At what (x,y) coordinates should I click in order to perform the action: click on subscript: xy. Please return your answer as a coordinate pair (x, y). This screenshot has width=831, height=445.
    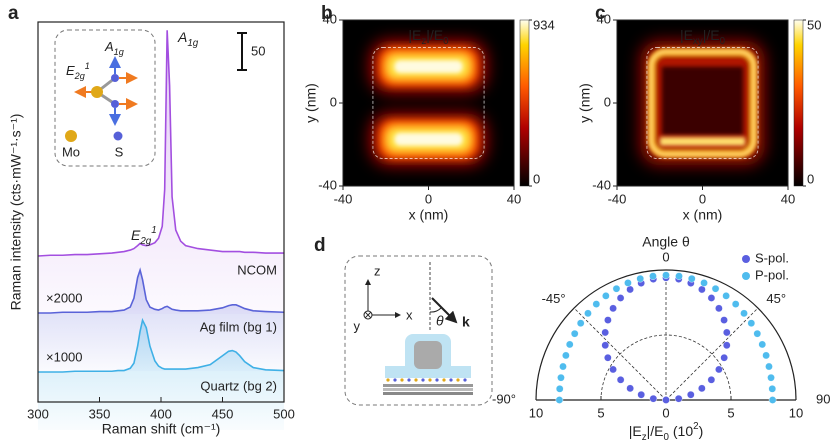
    Looking at the image, I should click on (698, 41).